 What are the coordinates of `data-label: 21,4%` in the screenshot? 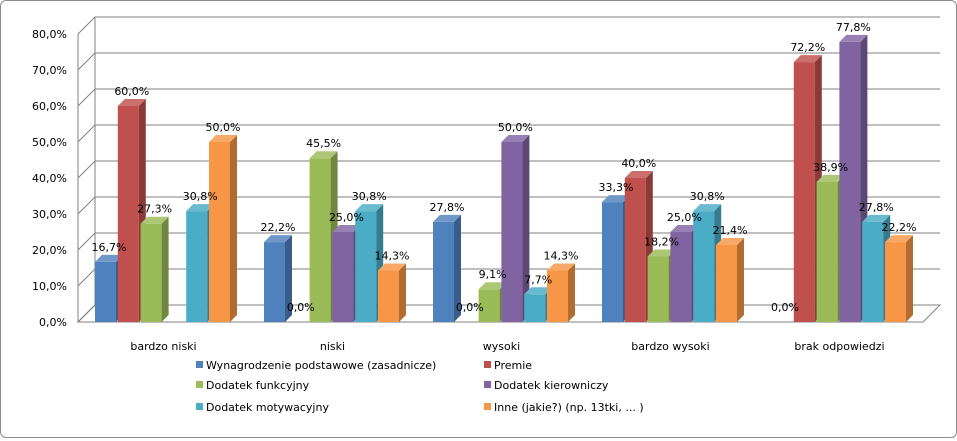 It's located at (730, 230).